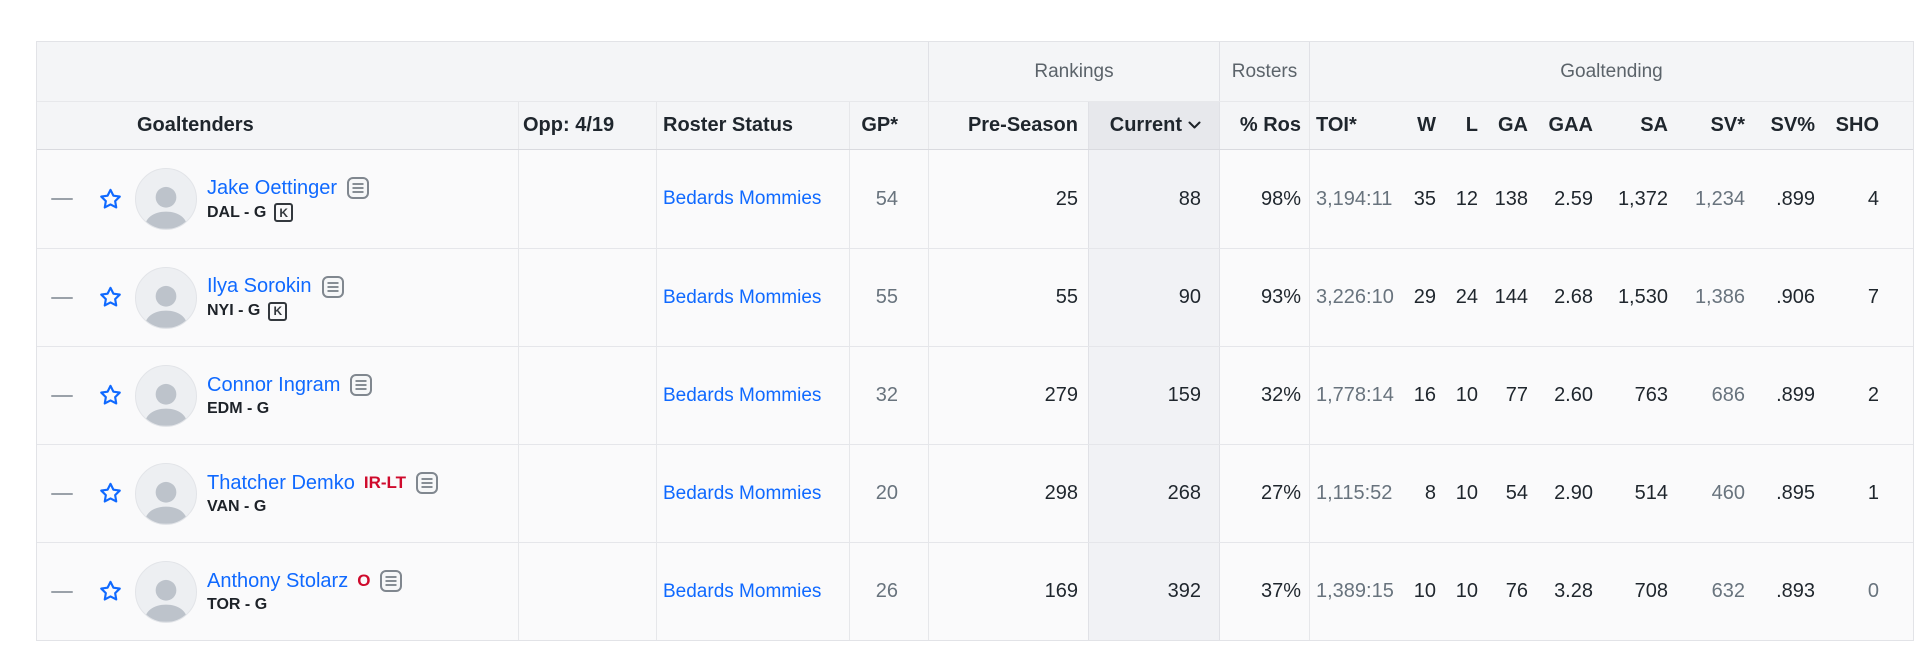 The image size is (1920, 649). Describe the element at coordinates (1471, 125) in the screenshot. I see `header-l-sort: L` at that location.